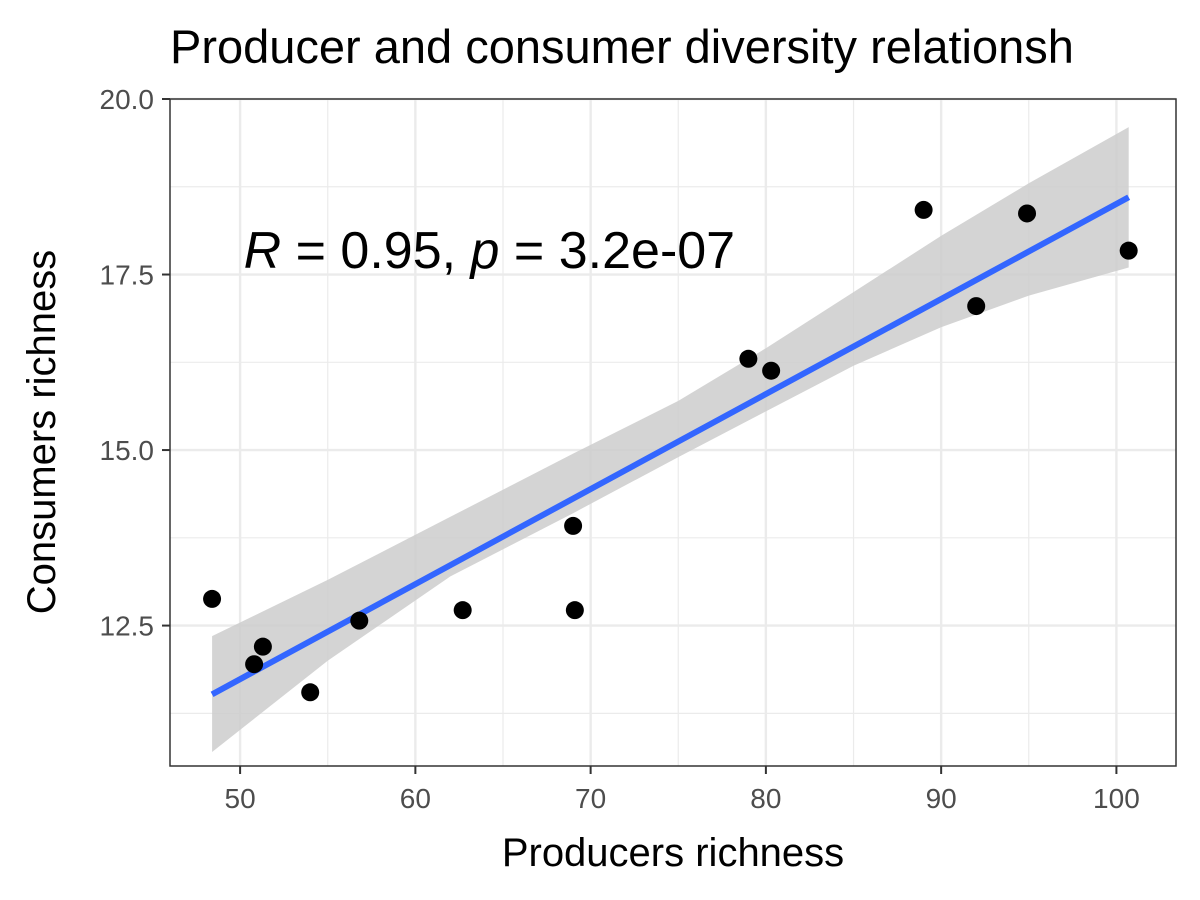 Image resolution: width=1200 pixels, height=900 pixels. Describe the element at coordinates (375, 251) in the screenshot. I see `r-value: = 0.95,` at that location.